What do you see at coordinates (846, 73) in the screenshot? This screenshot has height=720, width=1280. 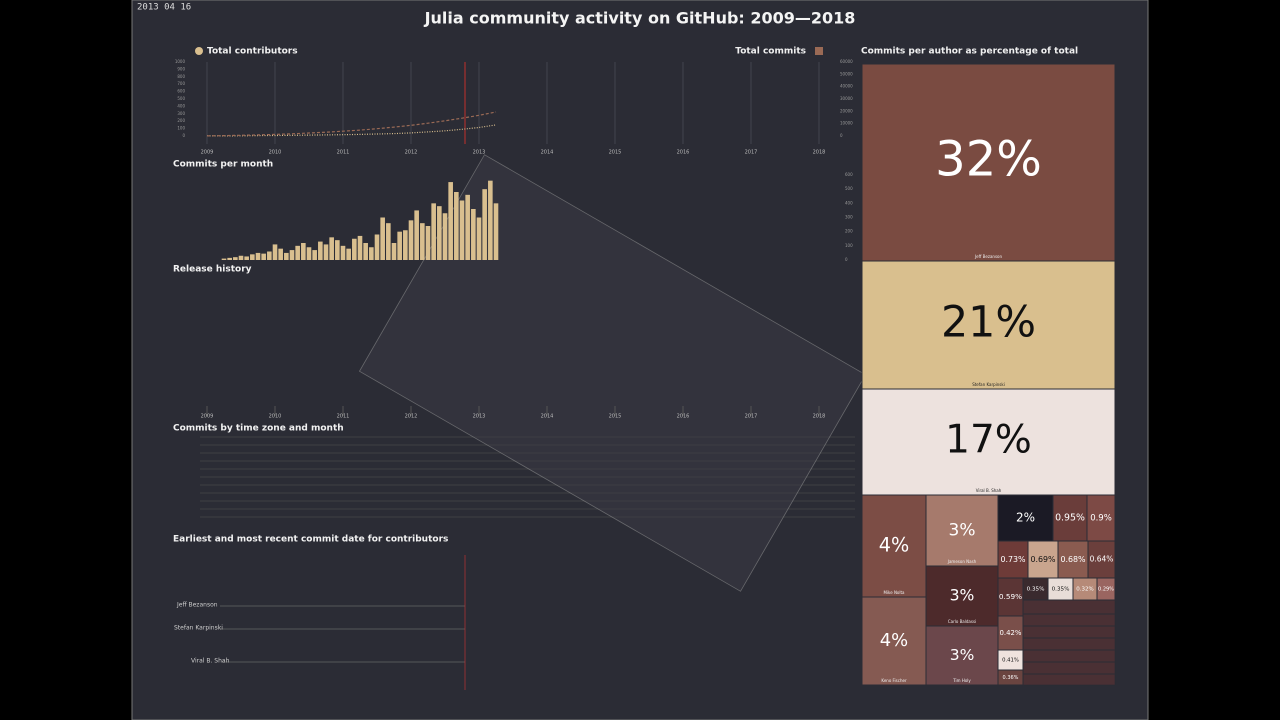 I see `y2-tick-label: 50000` at bounding box center [846, 73].